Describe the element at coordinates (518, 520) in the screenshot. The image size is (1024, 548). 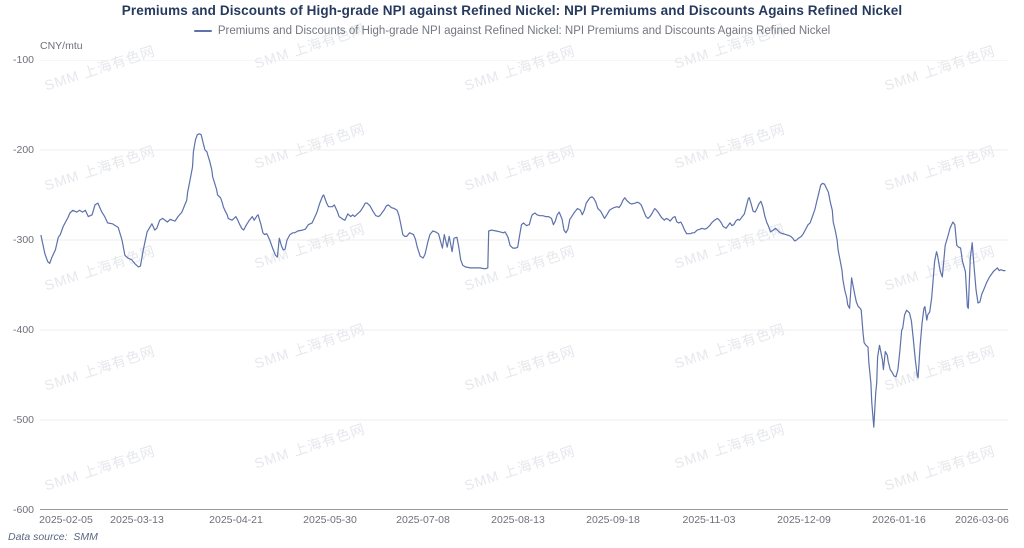
I see `x-axis-tick-label: 2025-08-13` at that location.